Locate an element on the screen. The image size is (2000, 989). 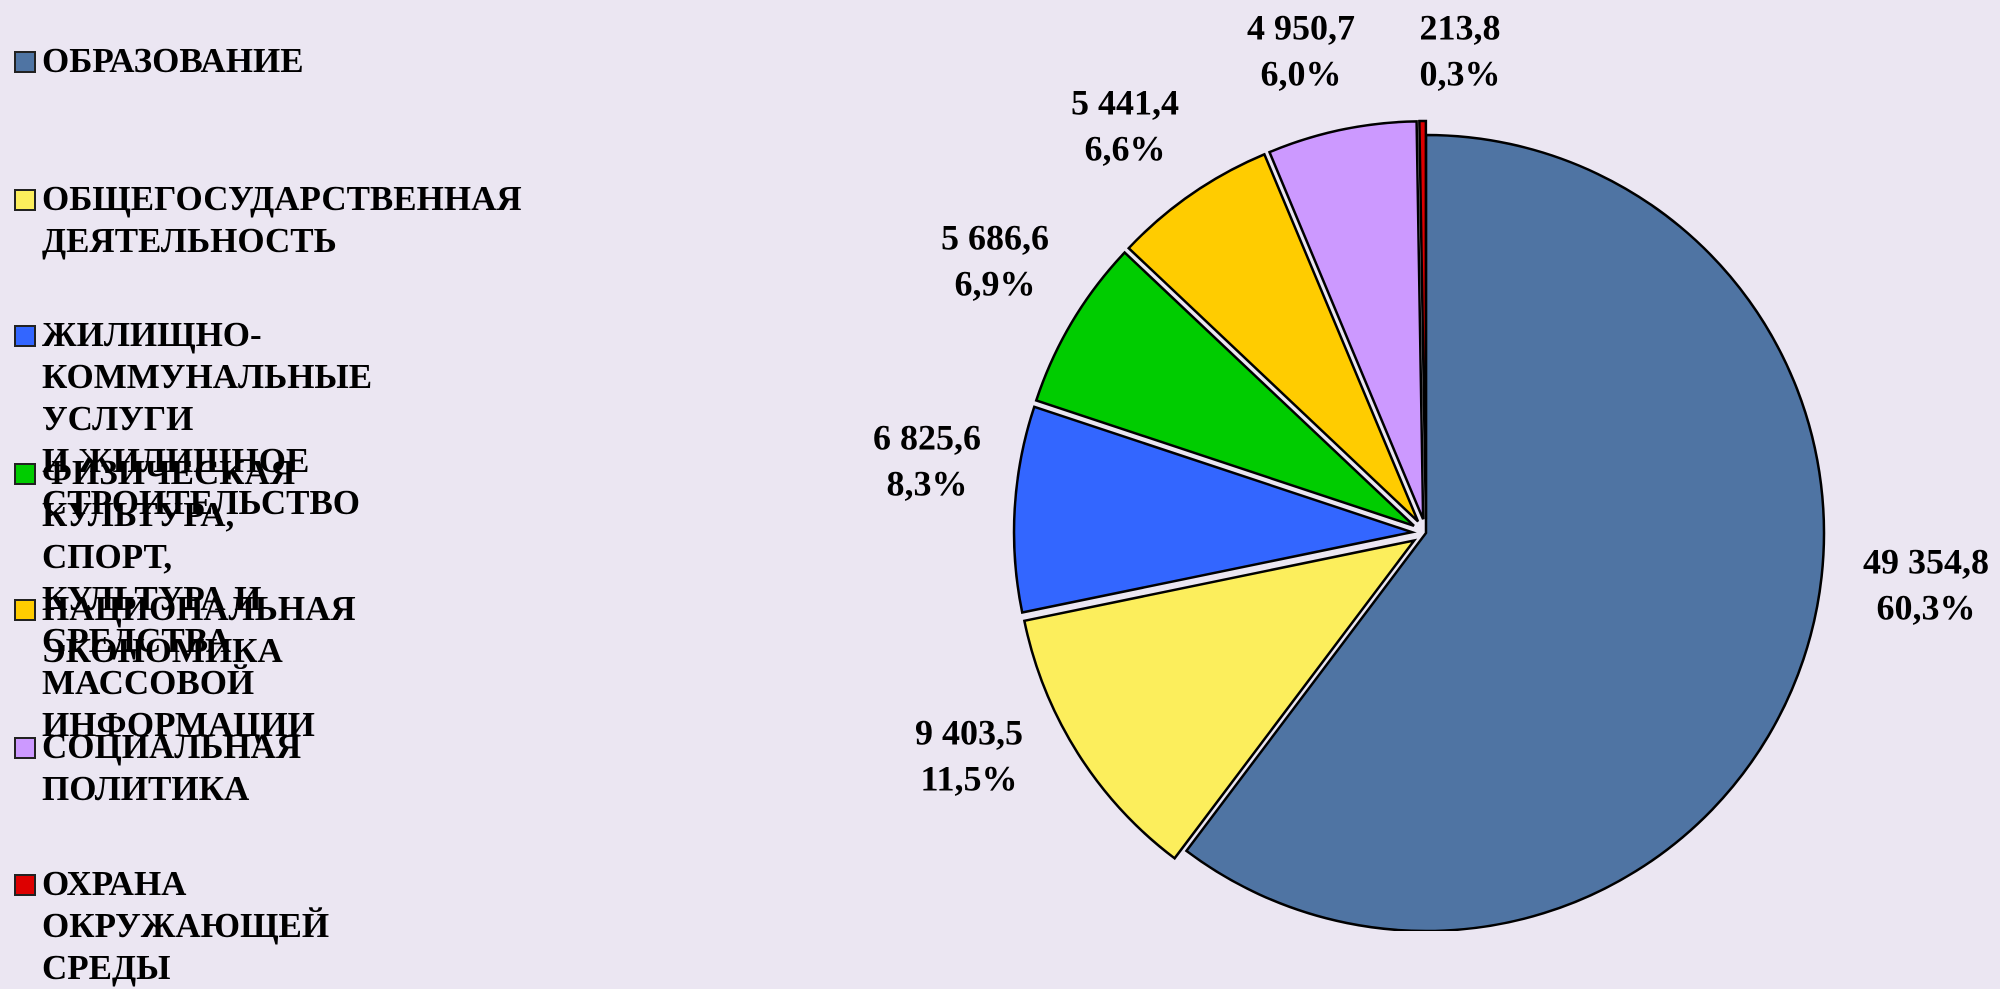
value-label: 213,8 is located at coordinates (1460, 27).